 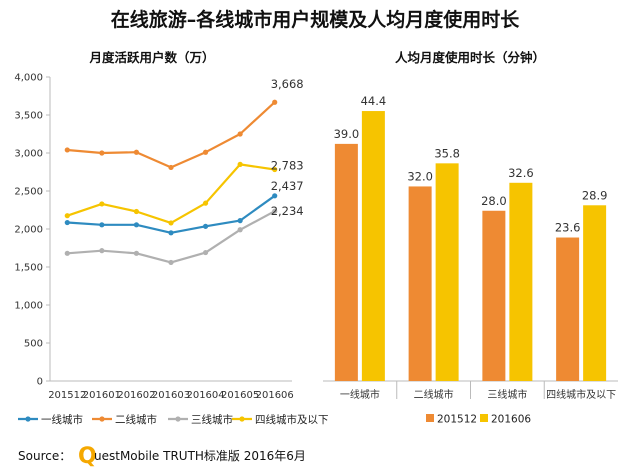 I want to click on bar-value-label: 23.6, so click(x=568, y=228).